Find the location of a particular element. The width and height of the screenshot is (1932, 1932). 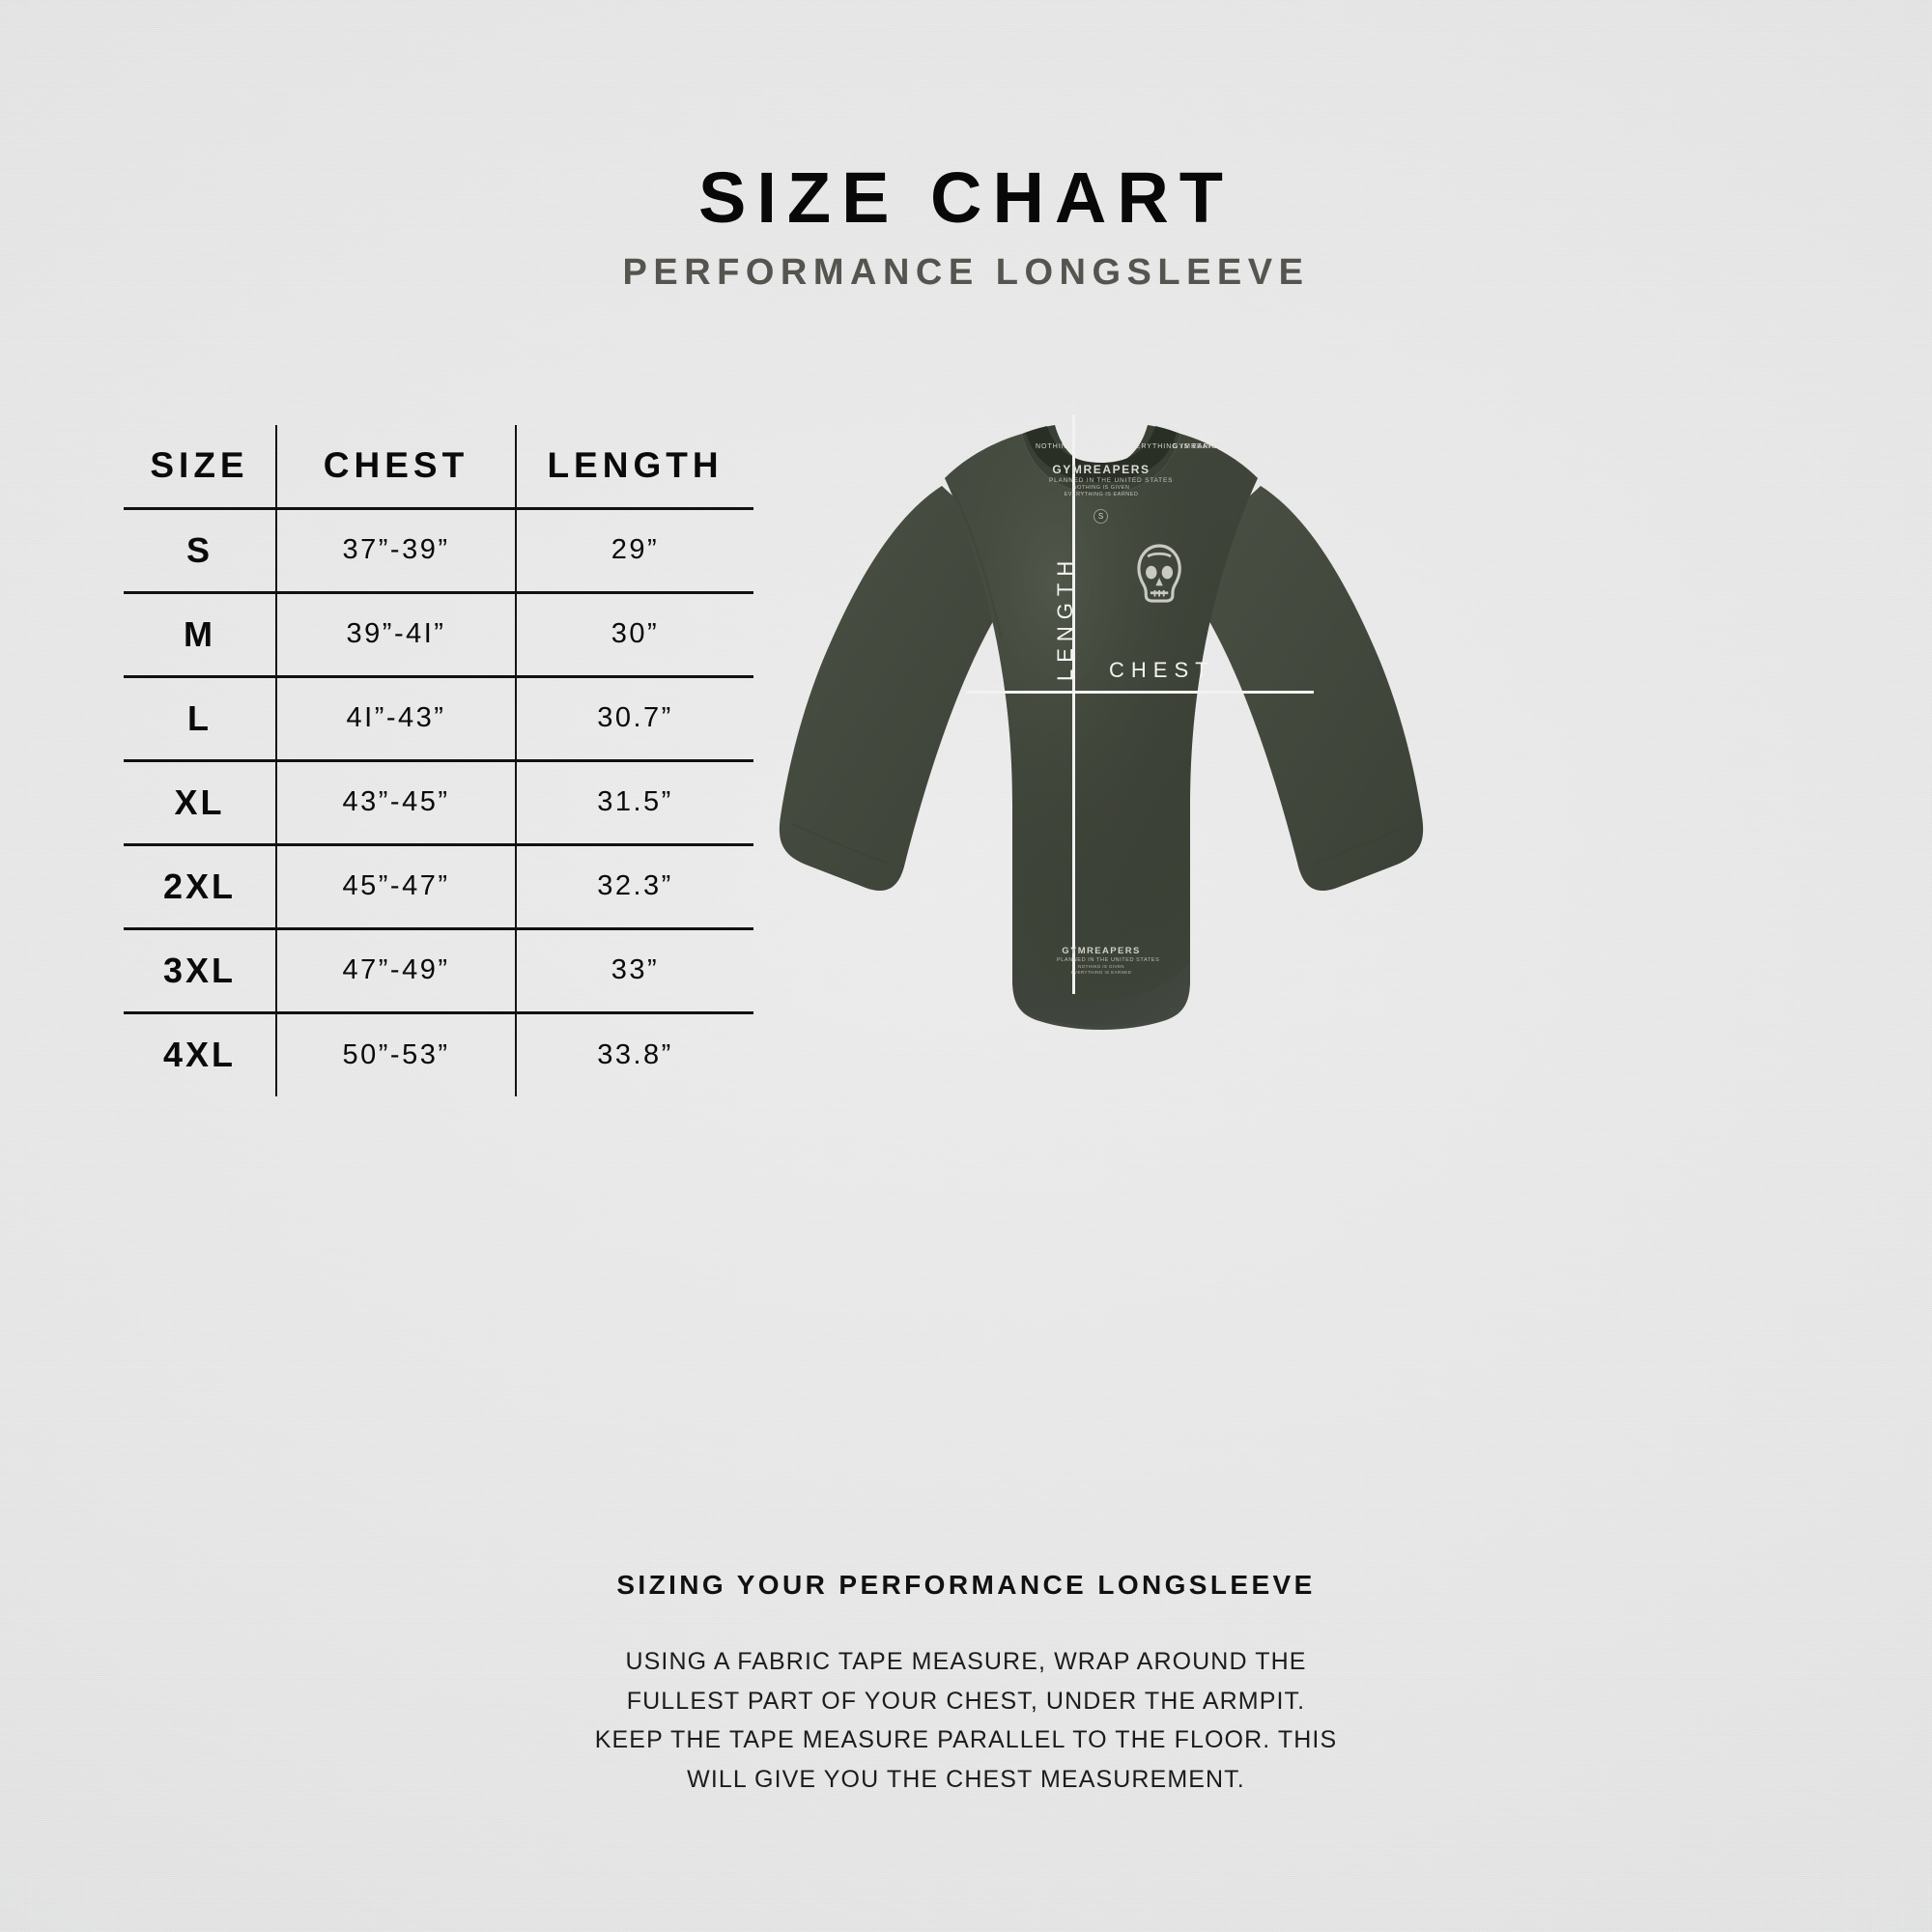

cell-size: 3XL is located at coordinates (200, 971).